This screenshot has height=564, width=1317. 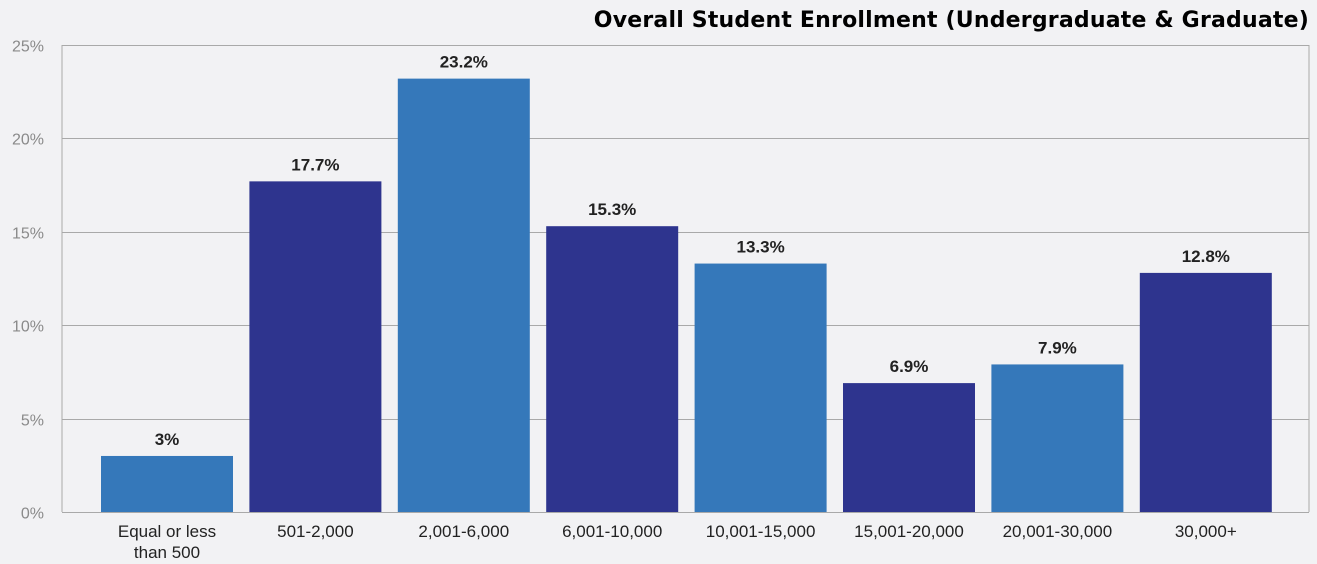 What do you see at coordinates (28, 140) in the screenshot?
I see `y-tick-label: 20%` at bounding box center [28, 140].